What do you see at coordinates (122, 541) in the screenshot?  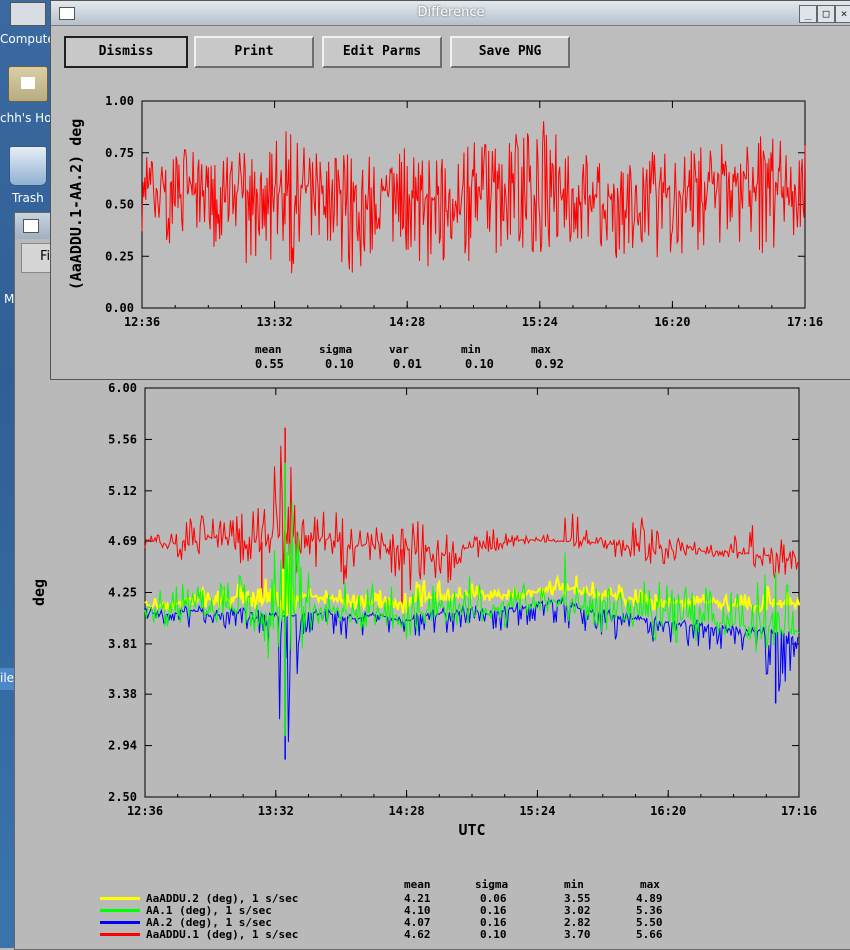 I see `y-tick-label: 4.69` at bounding box center [122, 541].